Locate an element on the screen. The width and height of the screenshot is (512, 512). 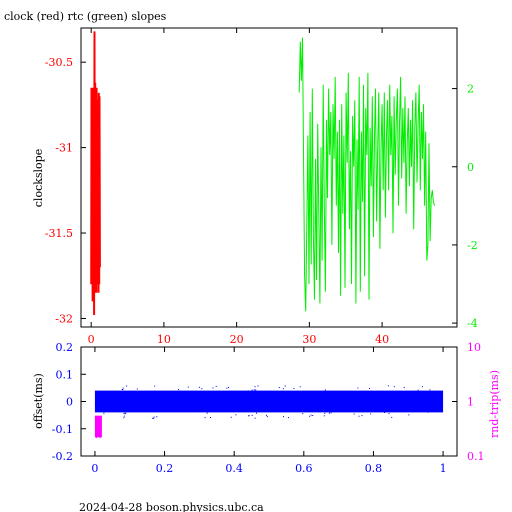
right-tick-label: 2 is located at coordinates (470, 89).